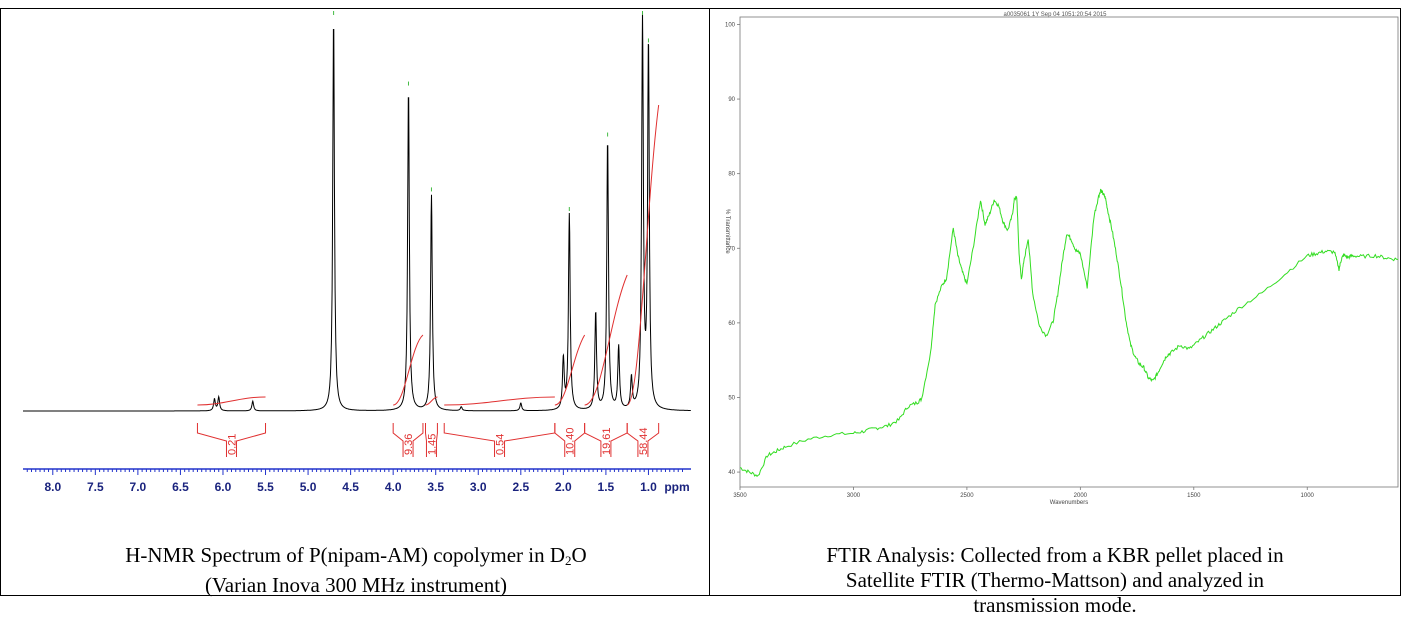  I want to click on nmr-integral: 1.45, so click(431, 426).